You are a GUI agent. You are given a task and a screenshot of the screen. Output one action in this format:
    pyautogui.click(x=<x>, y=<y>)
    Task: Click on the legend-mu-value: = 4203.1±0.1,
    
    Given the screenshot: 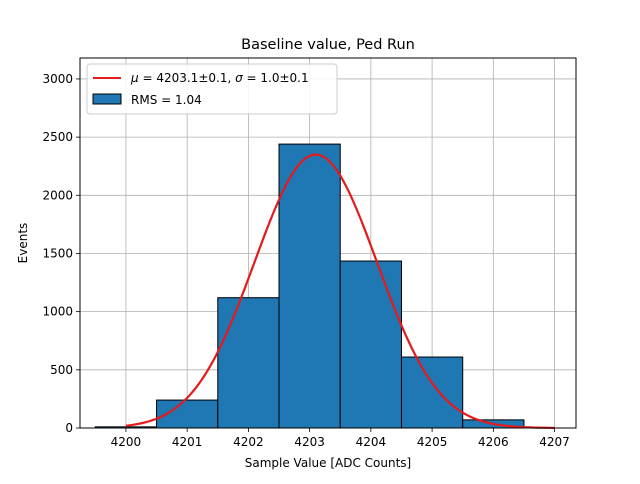 What is the action you would take?
    pyautogui.click(x=187, y=78)
    